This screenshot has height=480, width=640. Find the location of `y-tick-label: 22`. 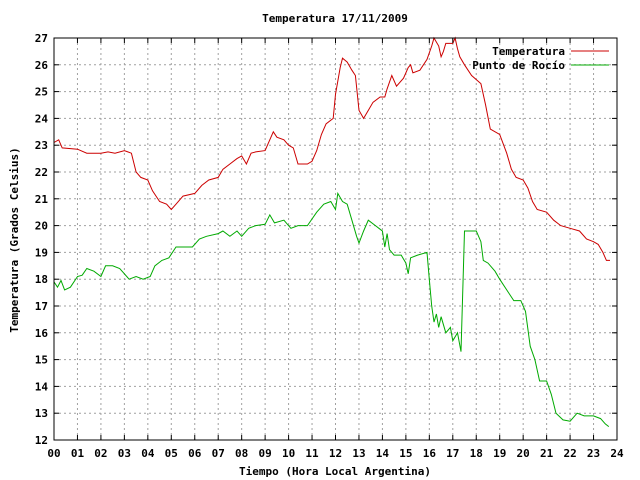

y-tick-label: 22 is located at coordinates (41, 172).